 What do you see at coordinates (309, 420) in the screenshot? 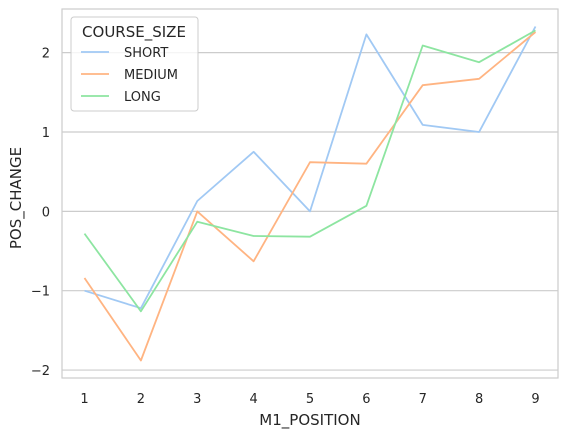
I see `x-axis-label: M1_POSITION` at bounding box center [309, 420].